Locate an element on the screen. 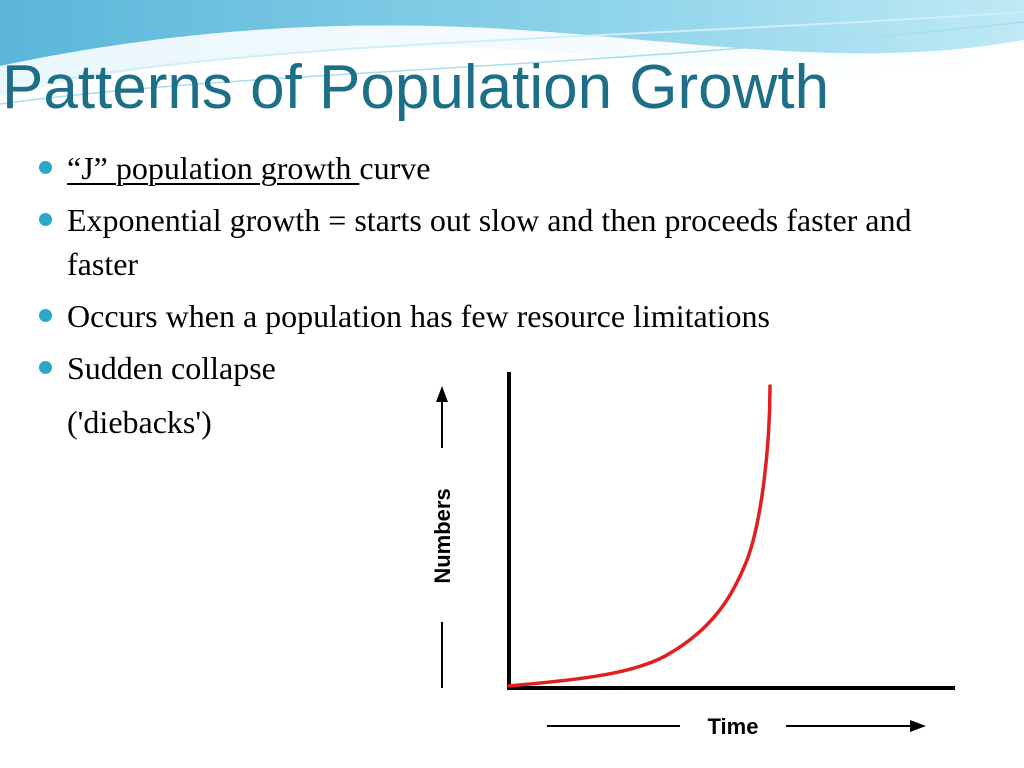  slide-title: Patterns of Population Growth is located at coordinates (416, 87).